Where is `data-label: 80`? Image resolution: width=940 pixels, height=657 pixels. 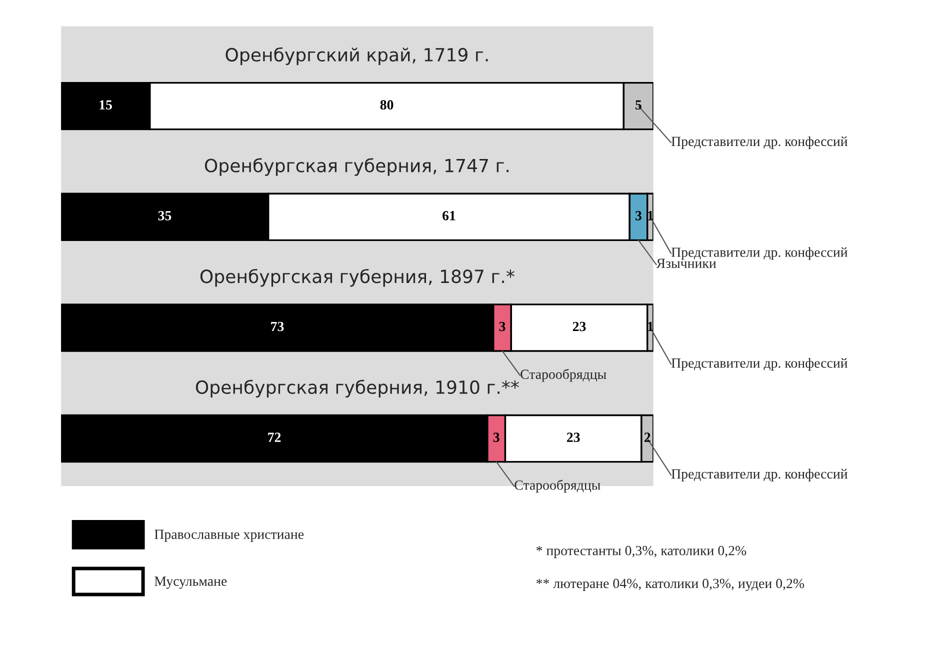
data-label: 80 is located at coordinates (387, 105).